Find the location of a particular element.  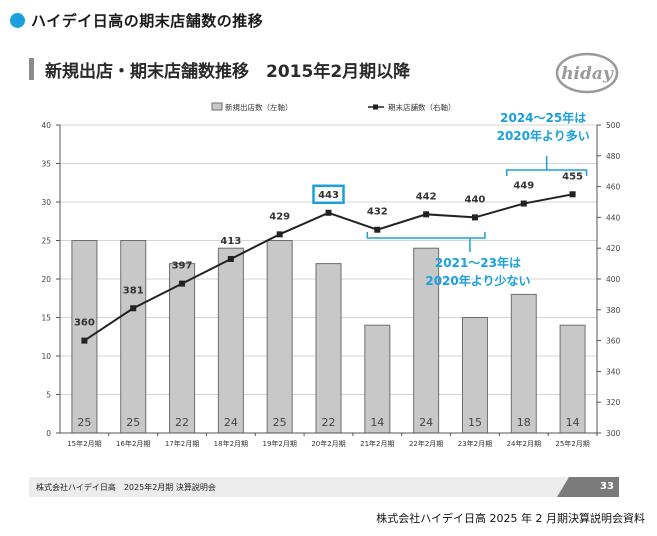

left-axis-tick-label: 30 is located at coordinates (46, 202).